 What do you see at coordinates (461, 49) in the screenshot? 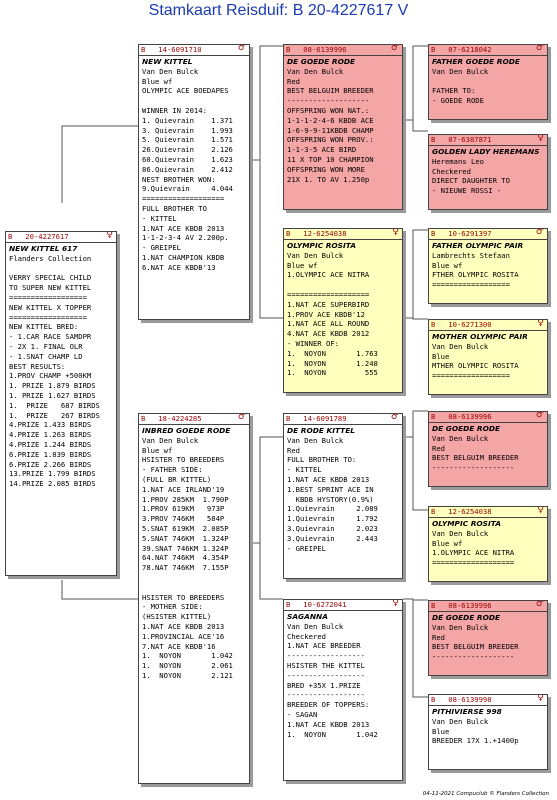
I see `ring-number: B 07-6218042` at bounding box center [461, 49].